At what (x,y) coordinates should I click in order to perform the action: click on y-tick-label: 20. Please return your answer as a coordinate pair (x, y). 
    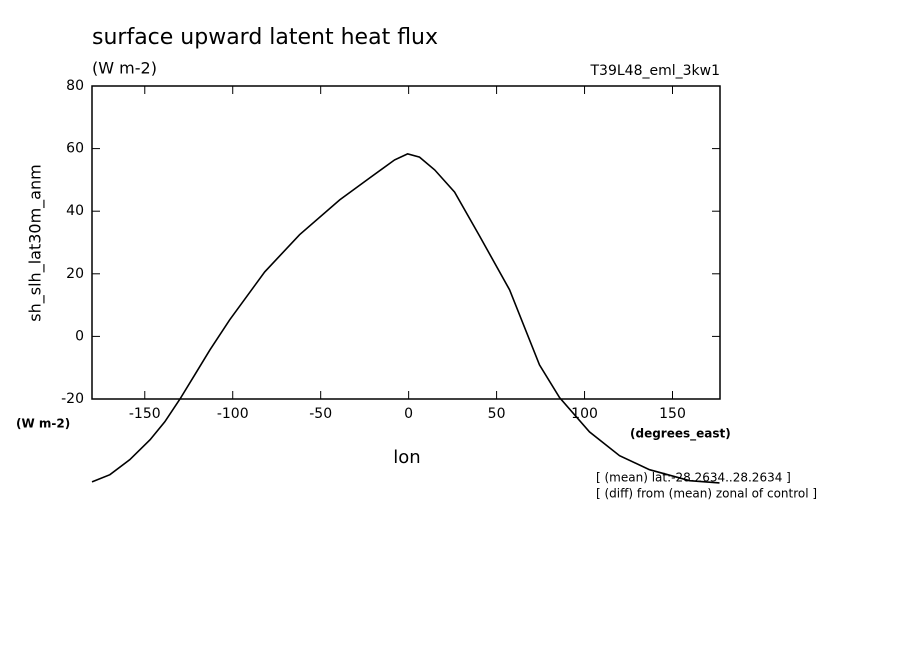
    Looking at the image, I should click on (75, 274).